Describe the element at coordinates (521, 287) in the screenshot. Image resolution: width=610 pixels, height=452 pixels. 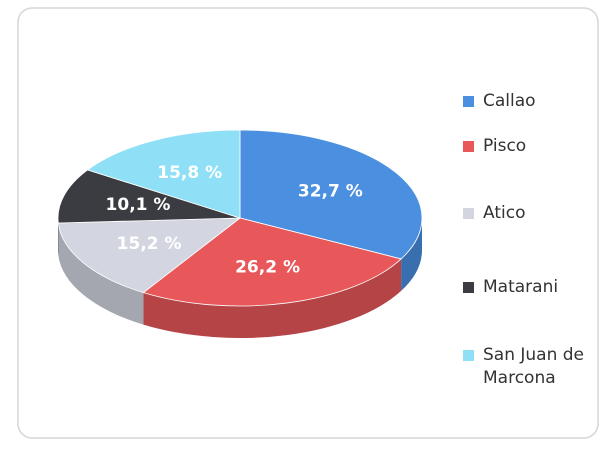
I see `legend-label: Matarani` at that location.